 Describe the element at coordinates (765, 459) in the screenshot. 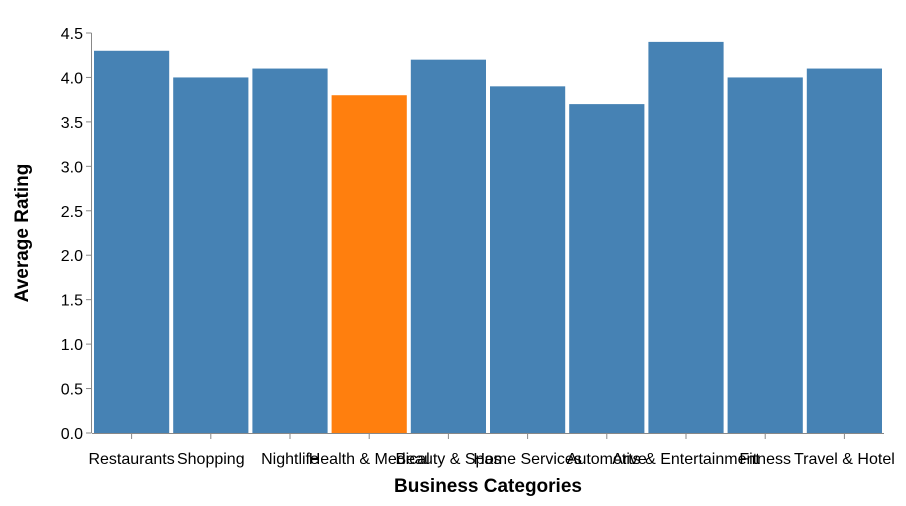

I see `x-tick-label: Fitness` at that location.